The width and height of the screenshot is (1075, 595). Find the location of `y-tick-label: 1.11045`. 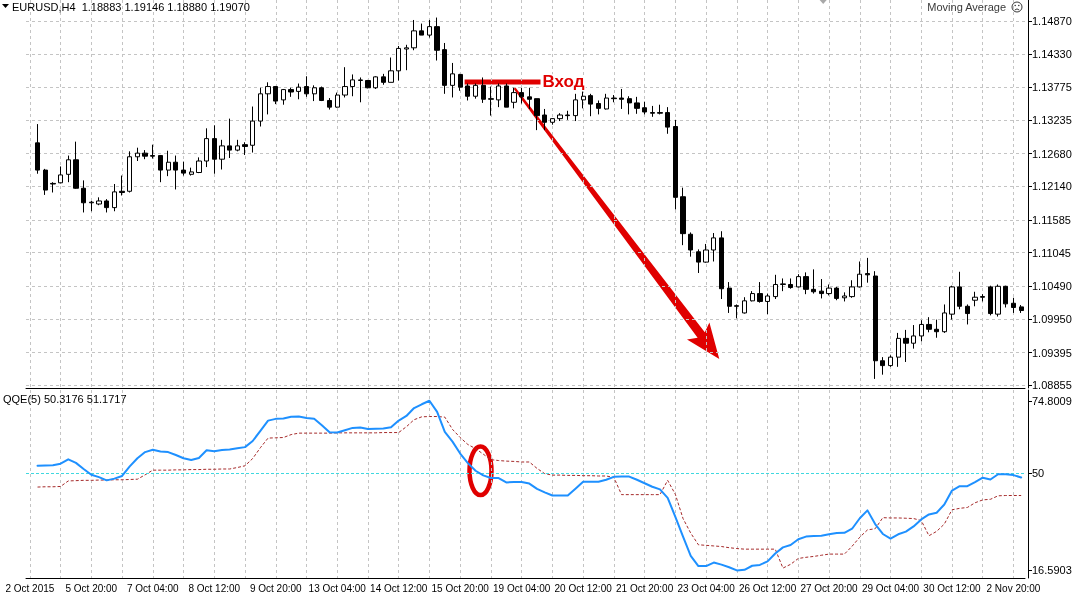

y-tick-label: 1.11045 is located at coordinates (1051, 252).